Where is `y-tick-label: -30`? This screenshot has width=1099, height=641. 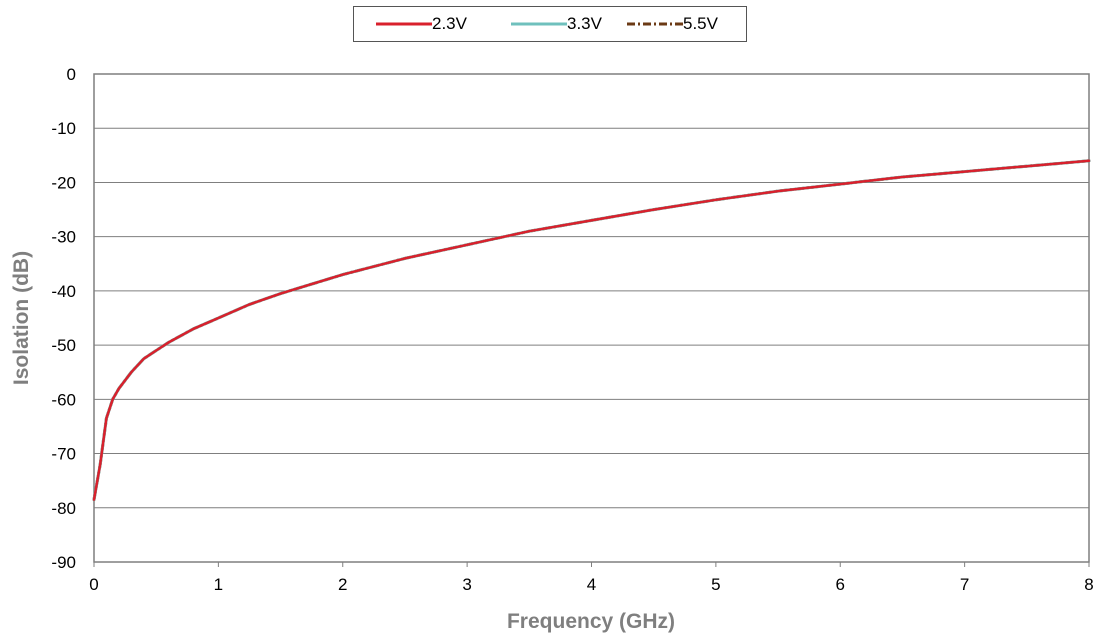 y-tick-label: -30 is located at coordinates (63, 237).